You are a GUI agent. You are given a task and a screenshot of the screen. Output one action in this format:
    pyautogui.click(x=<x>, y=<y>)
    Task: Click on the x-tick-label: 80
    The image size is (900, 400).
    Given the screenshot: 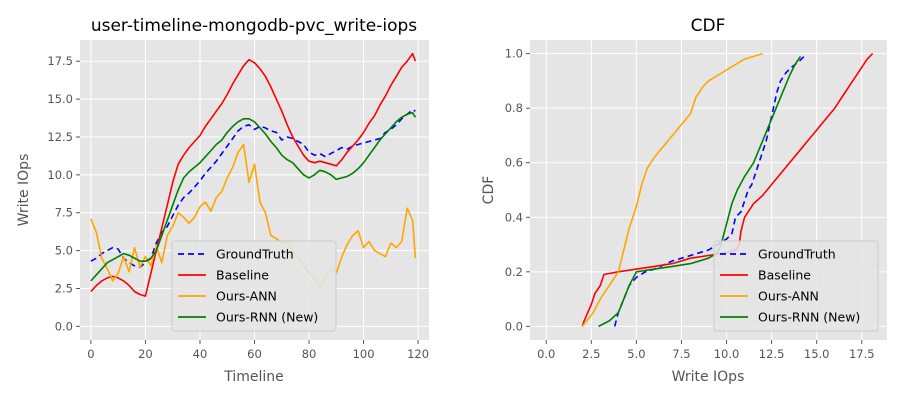 What is the action you would take?
    pyautogui.click(x=309, y=354)
    